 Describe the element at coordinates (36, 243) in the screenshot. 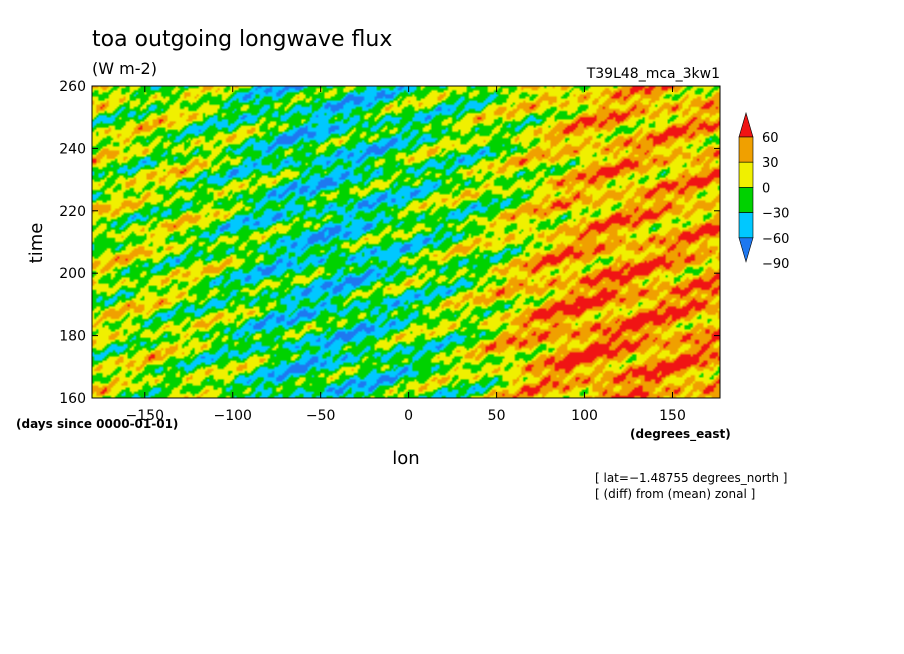

I see `y-axis-label: time` at that location.